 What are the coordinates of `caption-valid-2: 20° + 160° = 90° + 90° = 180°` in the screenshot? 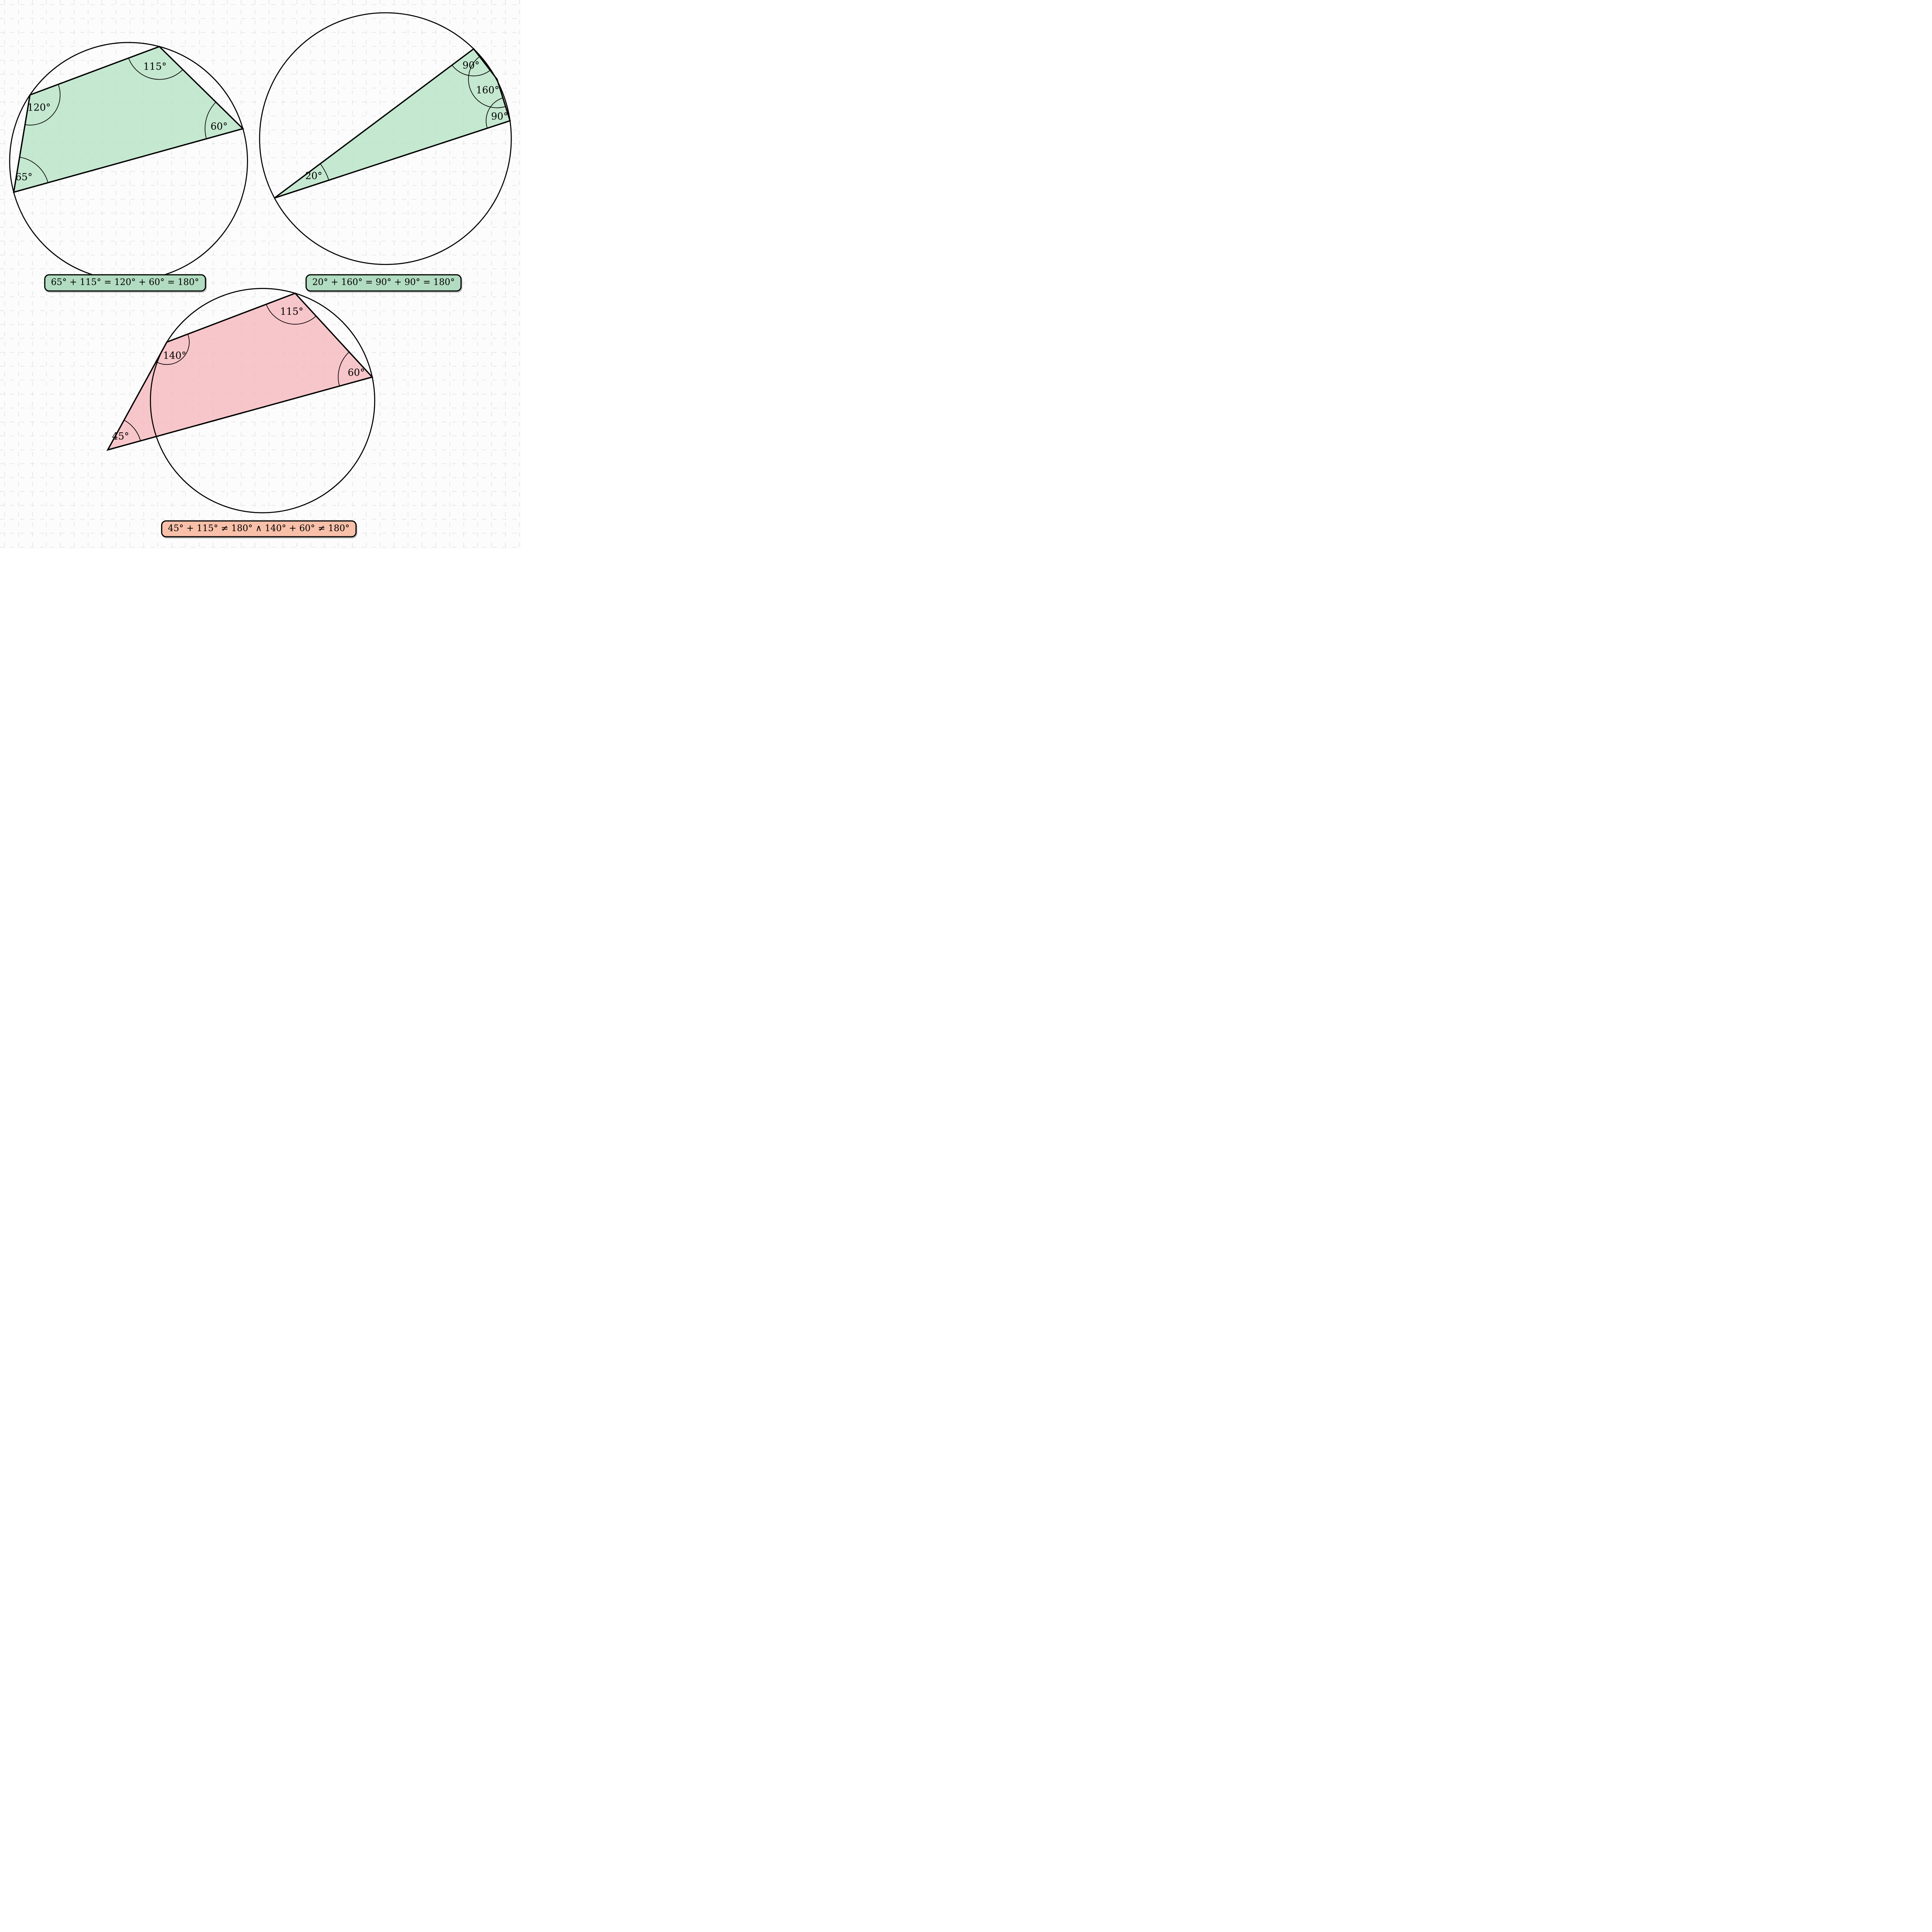 It's located at (383, 283).